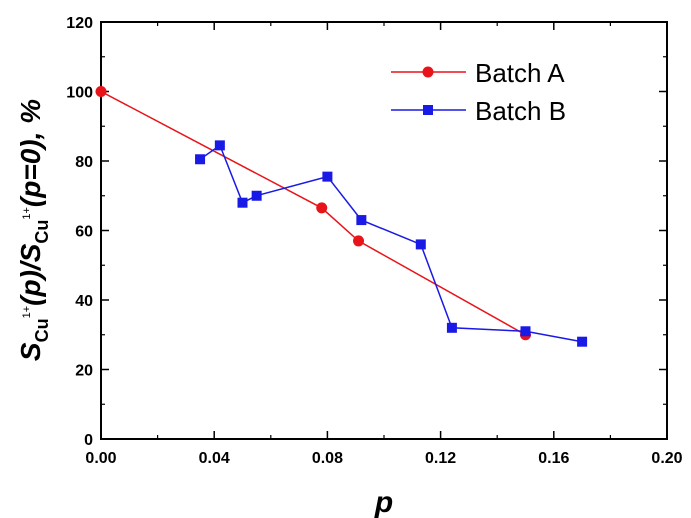  Describe the element at coordinates (100, 458) in the screenshot. I see `x-tick-label: 0.00` at that location.